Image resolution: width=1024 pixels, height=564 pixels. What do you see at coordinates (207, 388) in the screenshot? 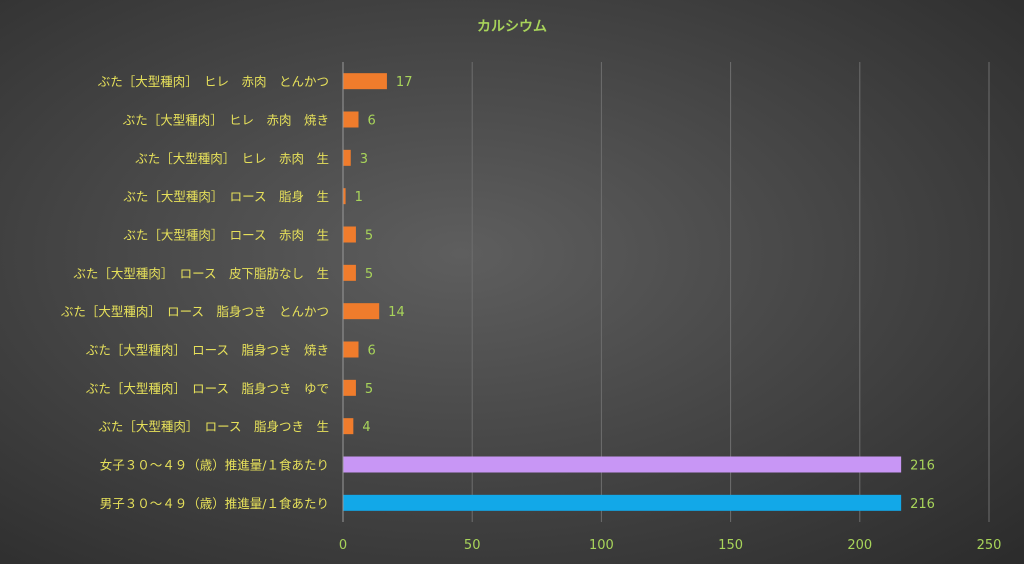
I see `category-label: ぶた［大型種肉］ ロース 脂身つき ゆで` at bounding box center [207, 388].